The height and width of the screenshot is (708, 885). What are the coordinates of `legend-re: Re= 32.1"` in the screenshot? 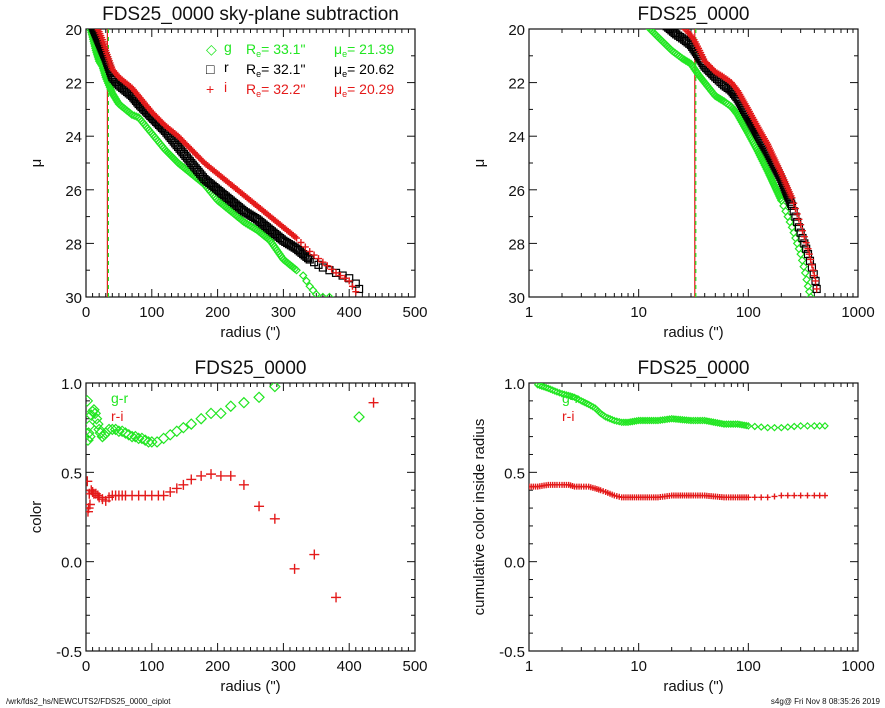 It's located at (275, 70).